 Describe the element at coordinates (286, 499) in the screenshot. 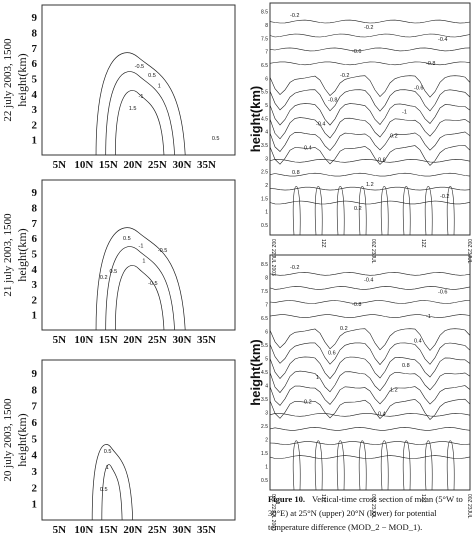

I see `caption-label: Figure 10.` at that location.